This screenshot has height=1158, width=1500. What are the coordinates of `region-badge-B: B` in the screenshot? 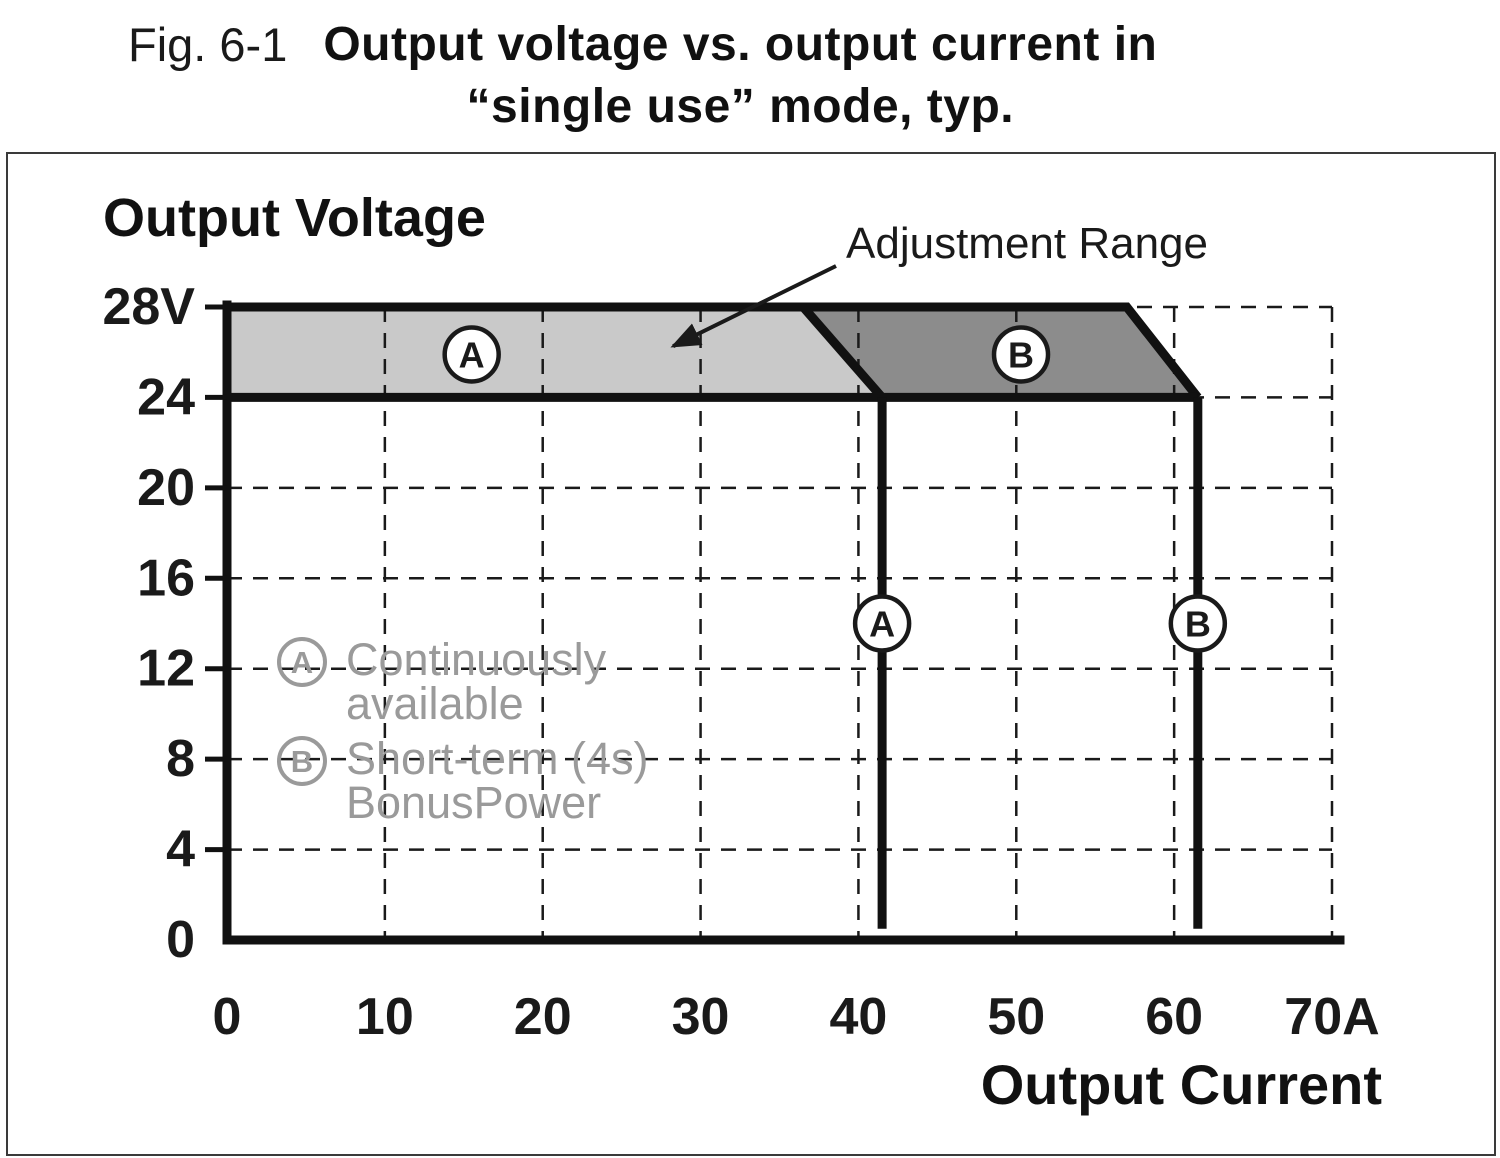 It's located at (1021, 354).